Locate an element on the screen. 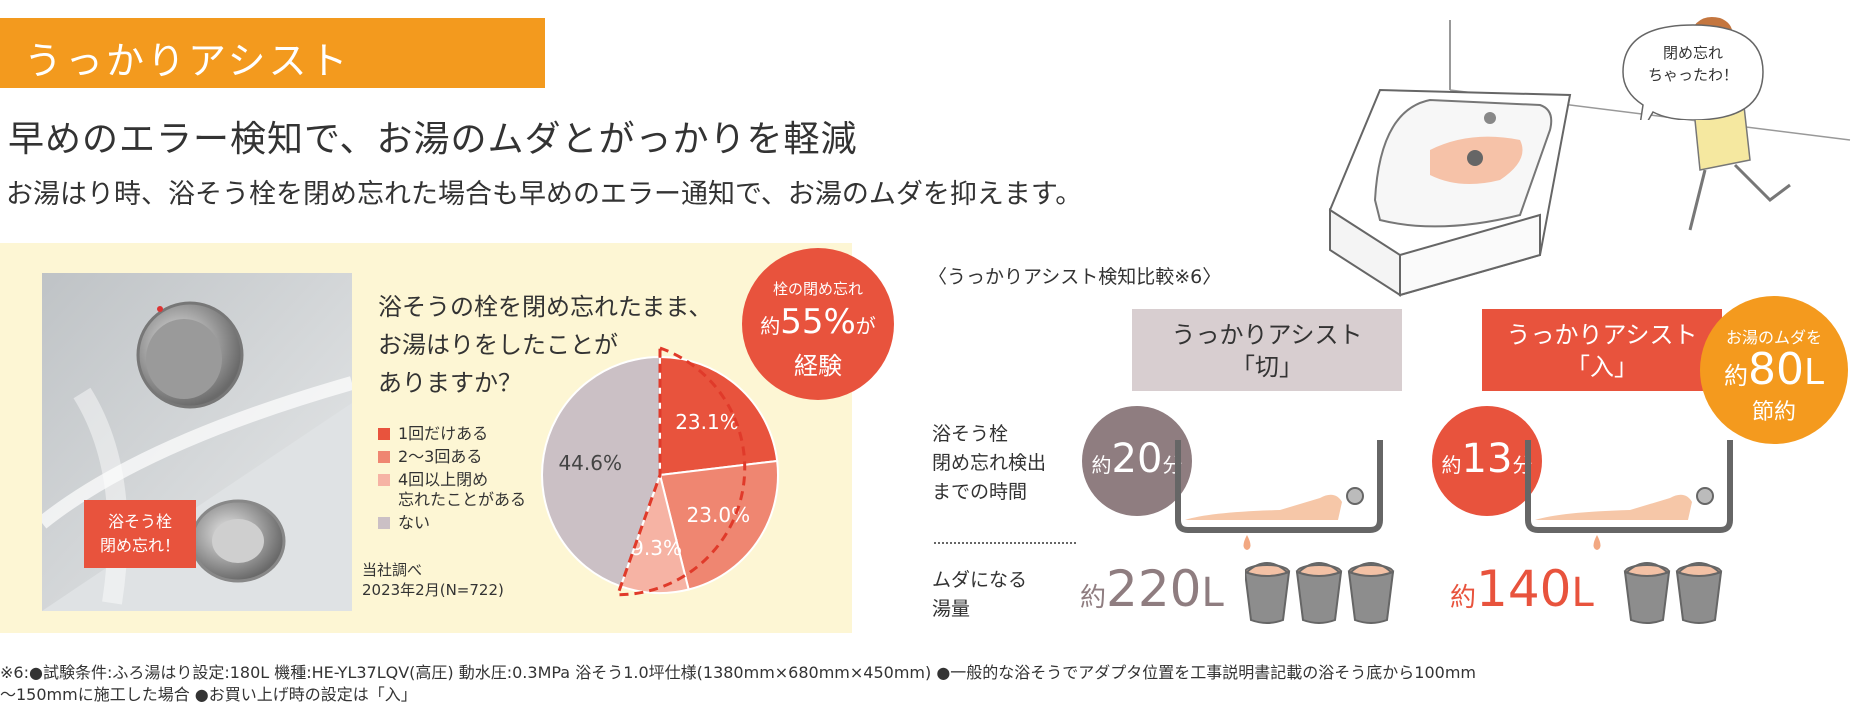 Image resolution: width=1852 pixels, height=712 pixels. off-tub-diagram is located at coordinates (1279, 495).